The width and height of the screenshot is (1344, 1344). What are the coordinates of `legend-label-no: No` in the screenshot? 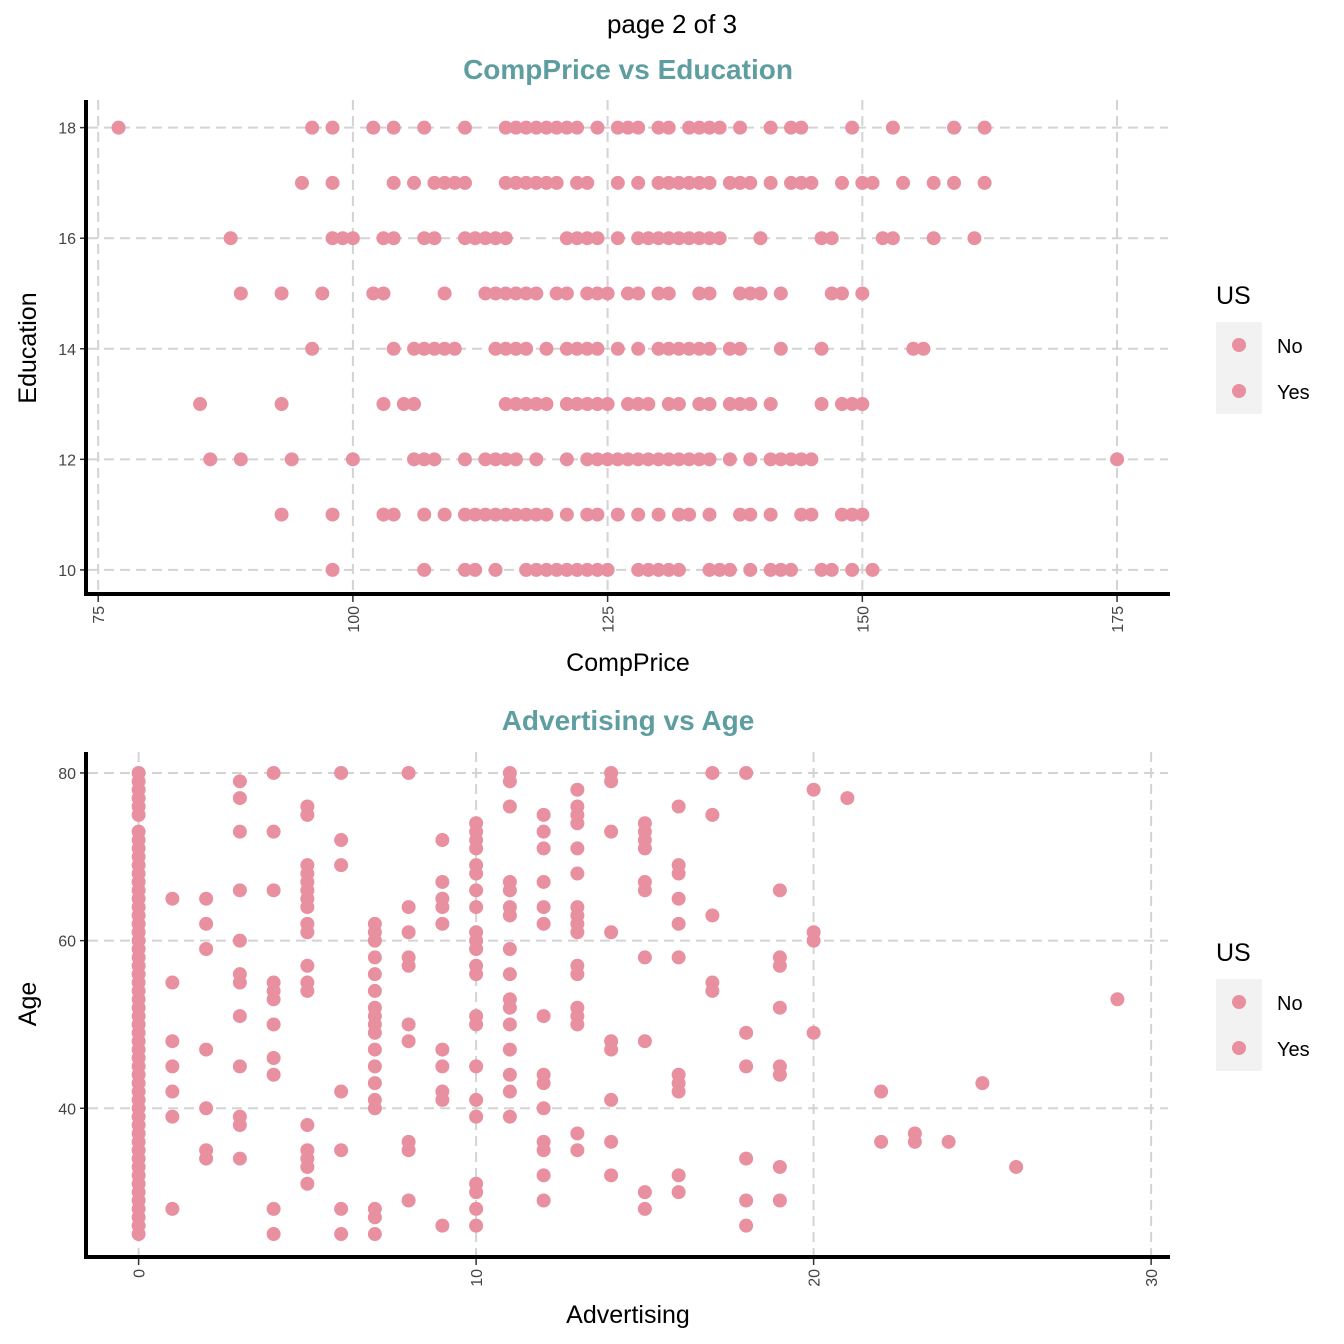 It's located at (1290, 1004).